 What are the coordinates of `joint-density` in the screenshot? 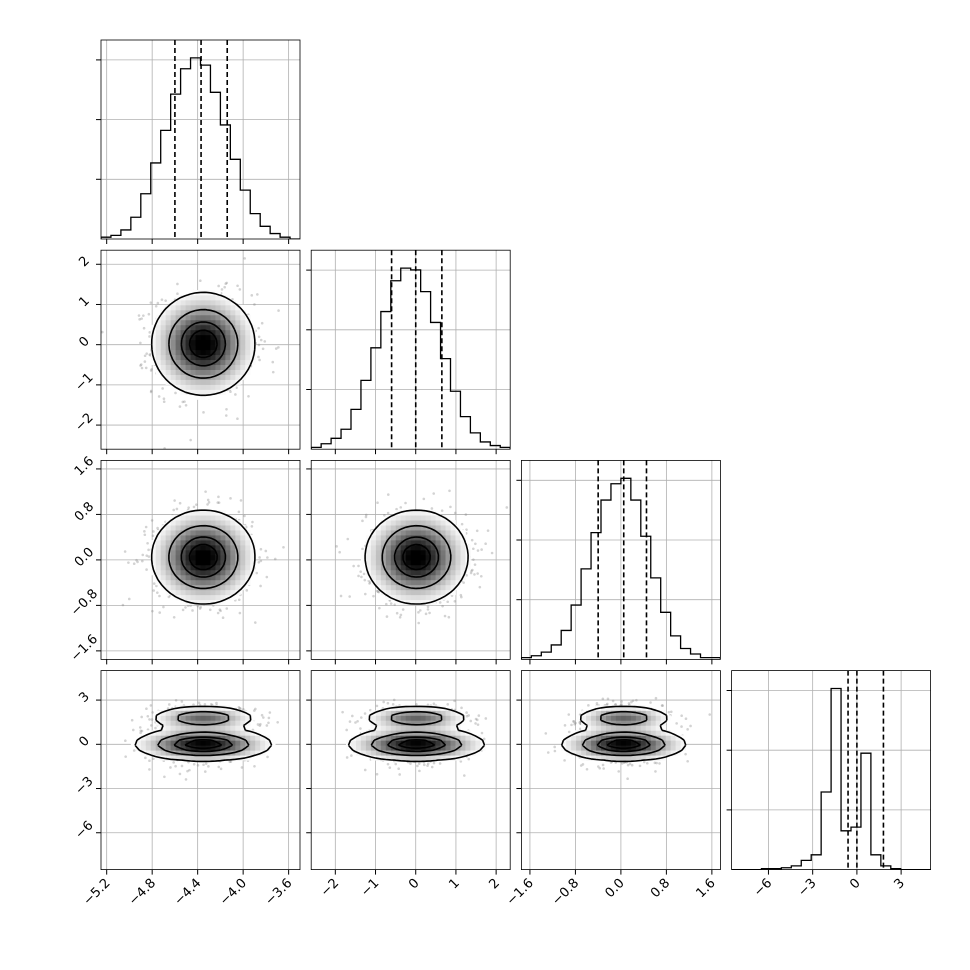 It's located at (201, 739).